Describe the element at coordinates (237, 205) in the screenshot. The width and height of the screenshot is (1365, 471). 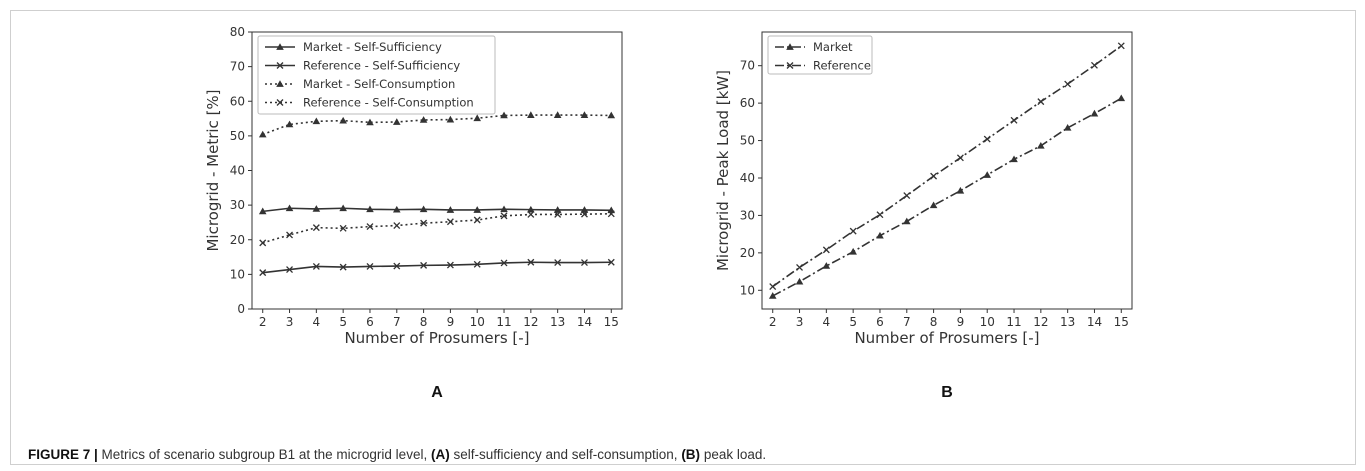
I see `panel-a-y-tick-label: 30` at that location.